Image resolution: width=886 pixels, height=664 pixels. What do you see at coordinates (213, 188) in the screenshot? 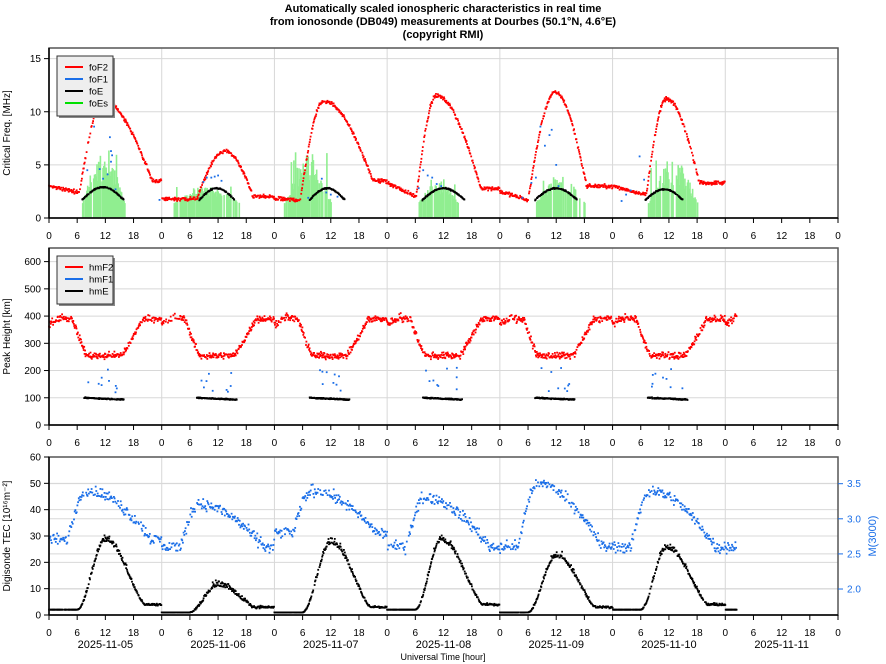
I see `foE-point` at bounding box center [213, 188].